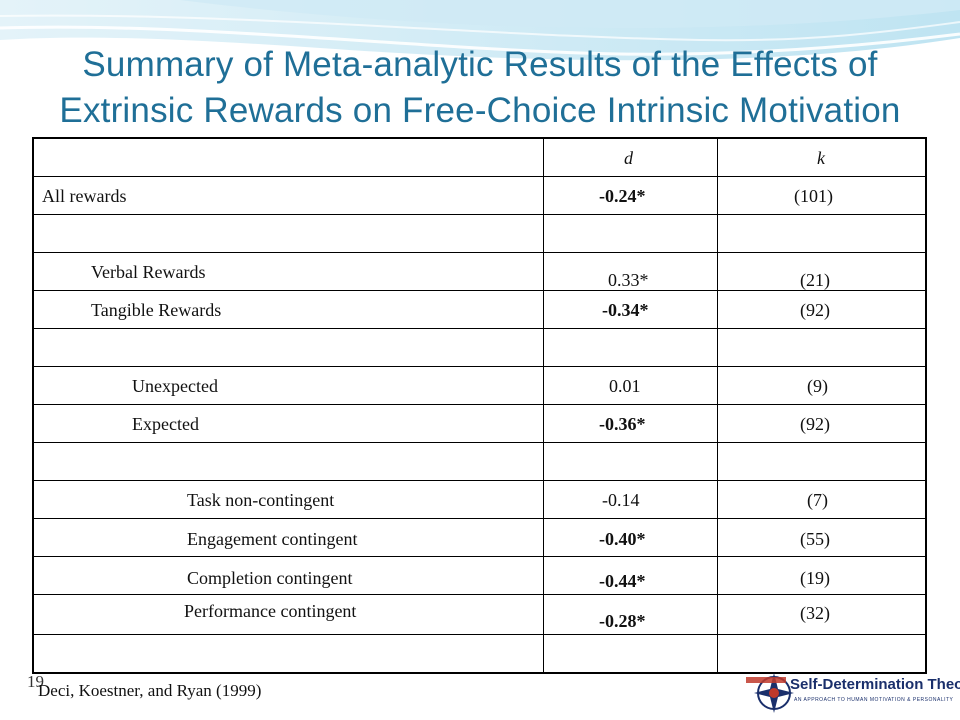 This screenshot has width=960, height=720. I want to click on row-k-value: (9), so click(817, 386).